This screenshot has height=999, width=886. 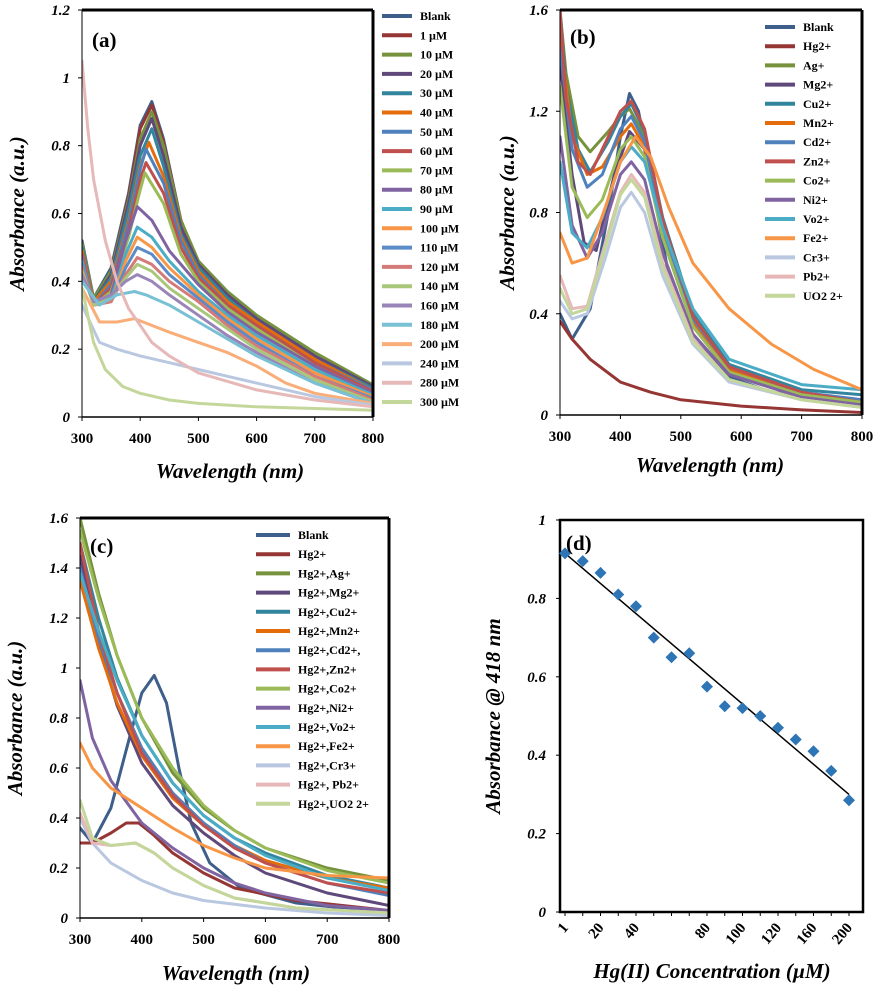 I want to click on legend-label: Hg2+,Cd2+,, so click(x=329, y=650).